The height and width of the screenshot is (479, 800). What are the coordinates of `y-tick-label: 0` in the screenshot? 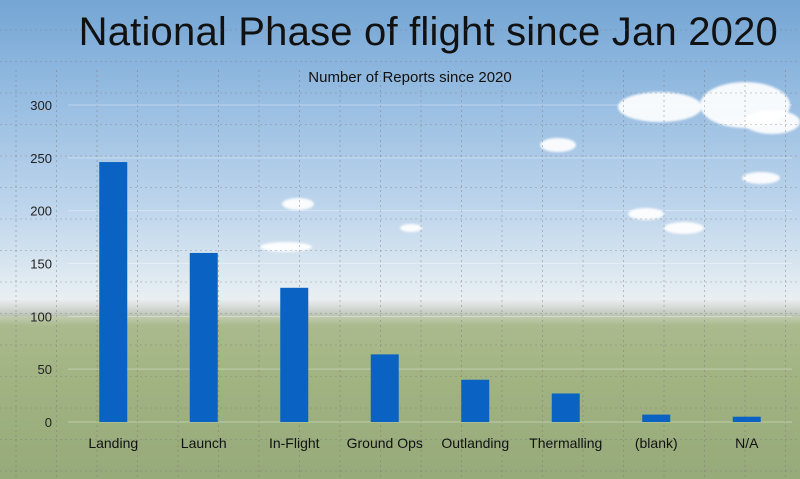 It's located at (48, 422).